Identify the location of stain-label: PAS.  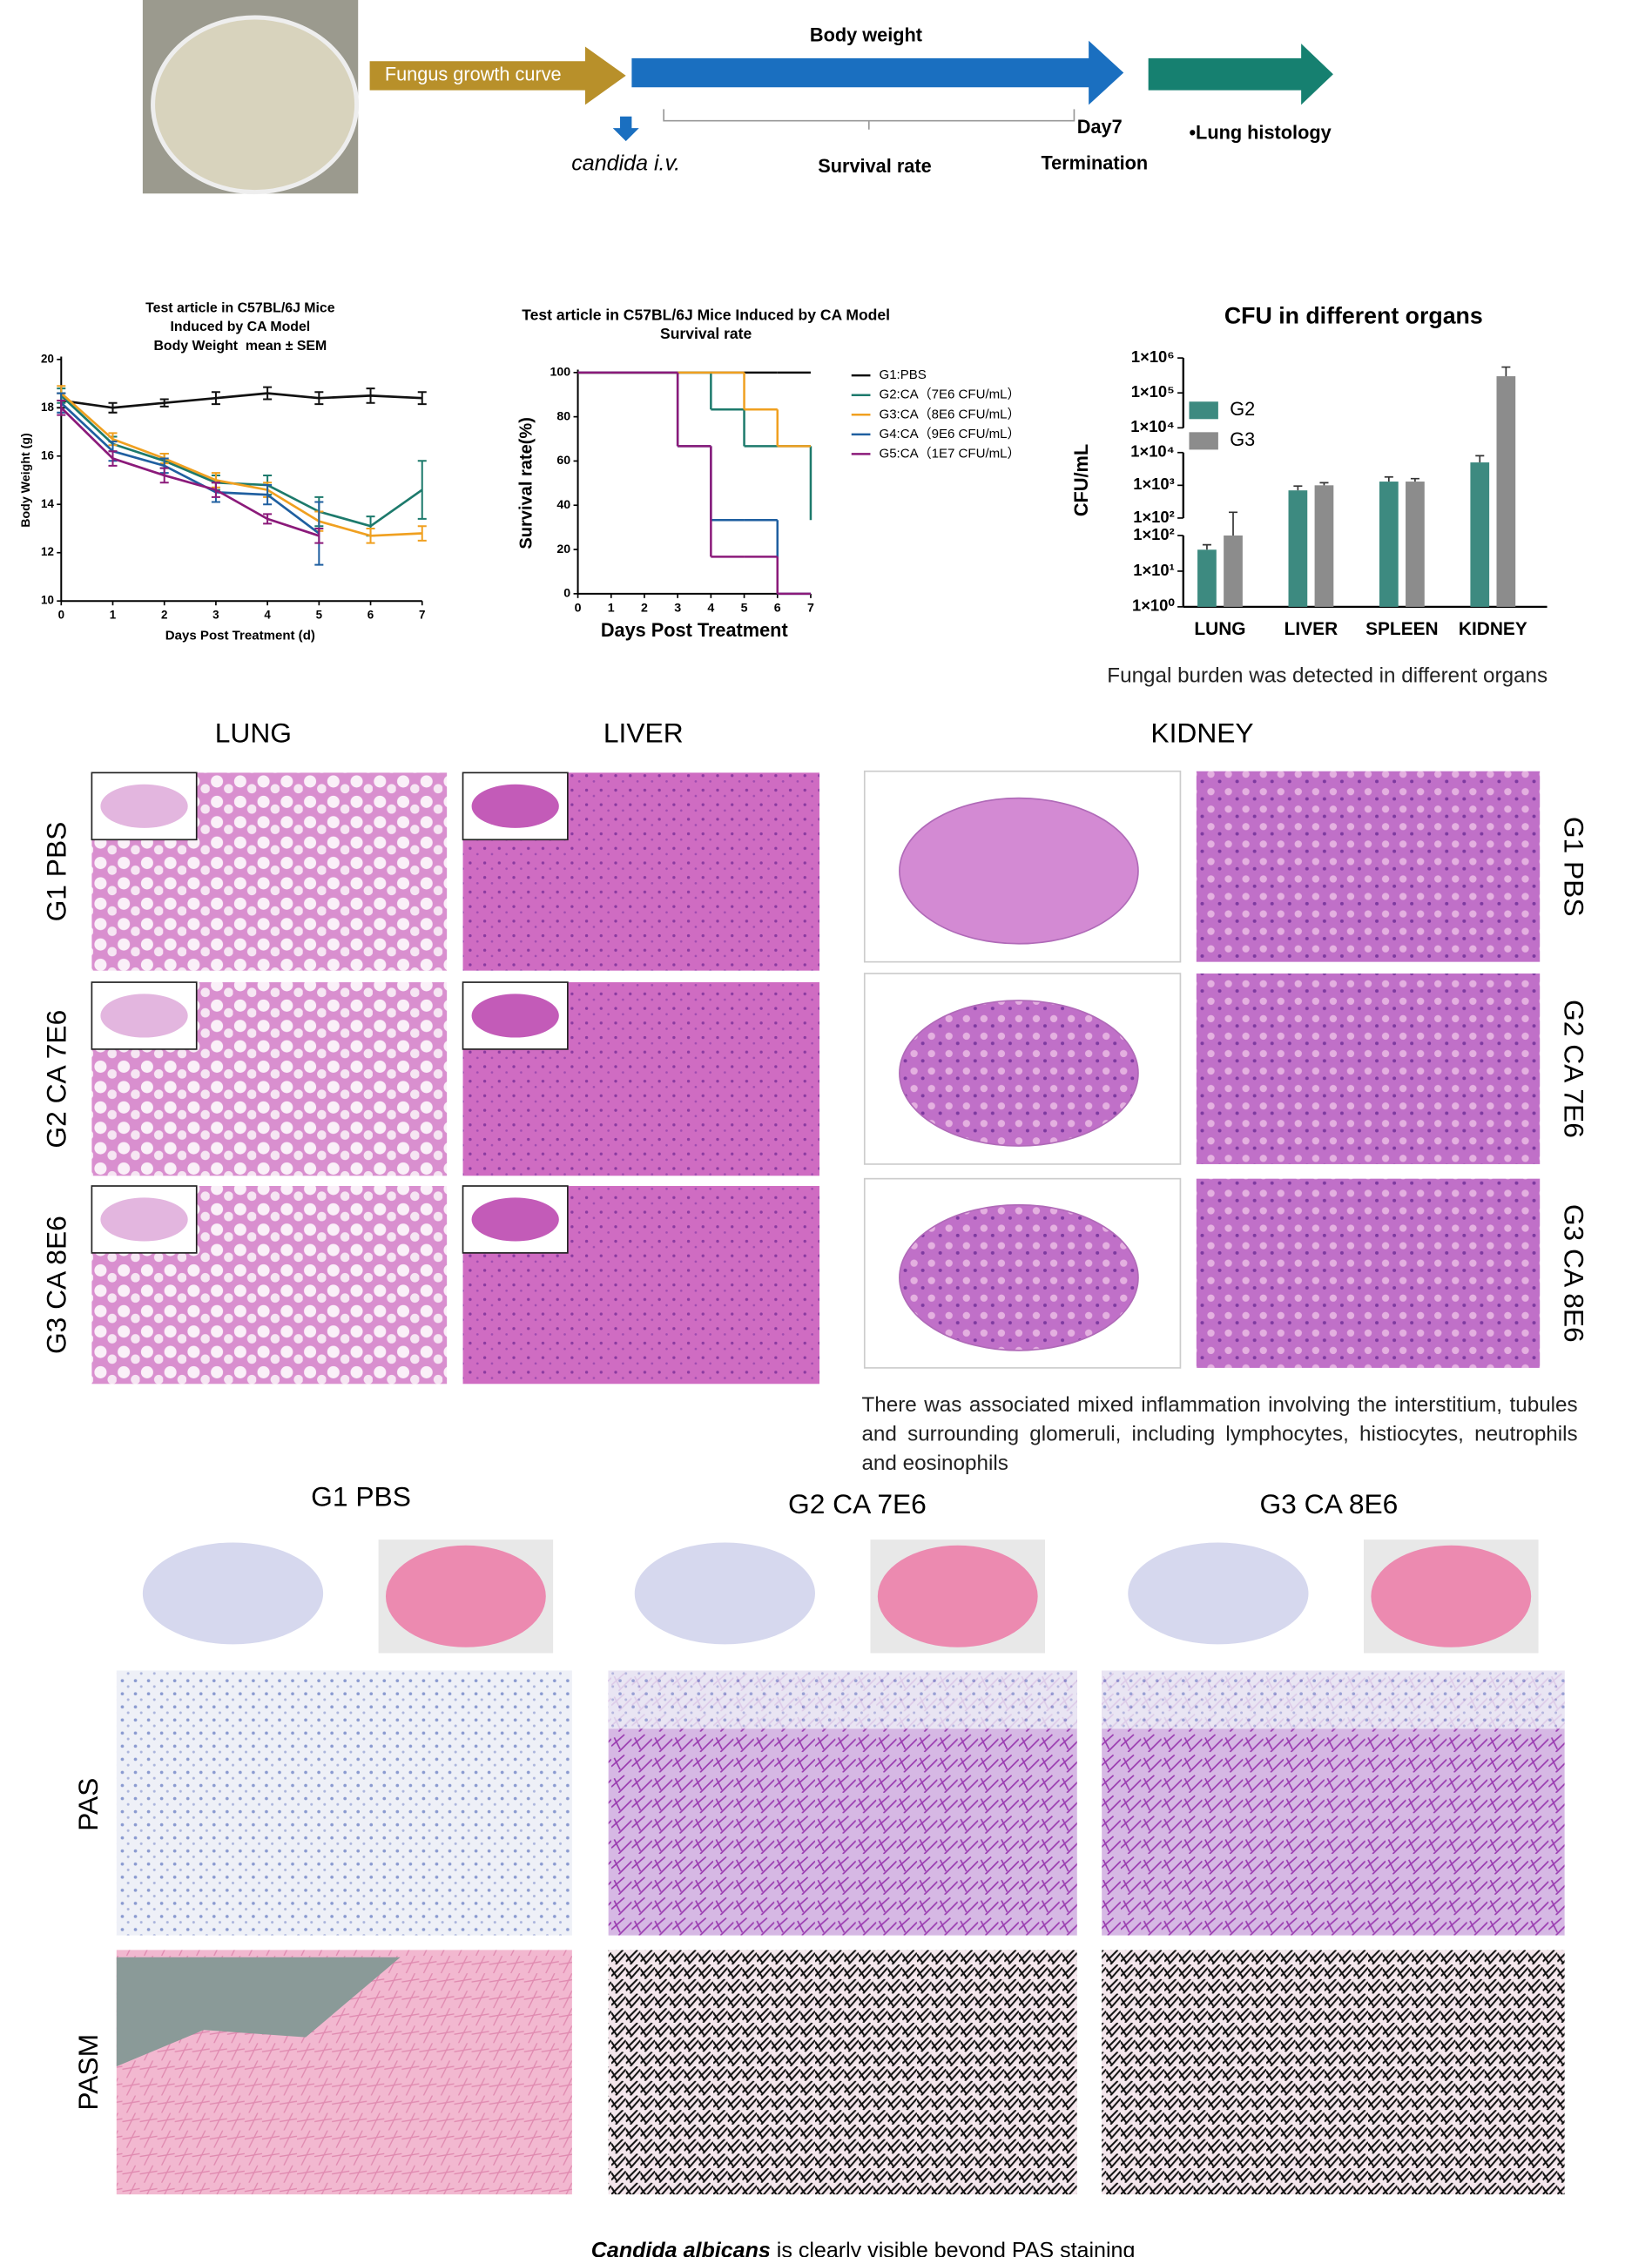
(88, 1804).